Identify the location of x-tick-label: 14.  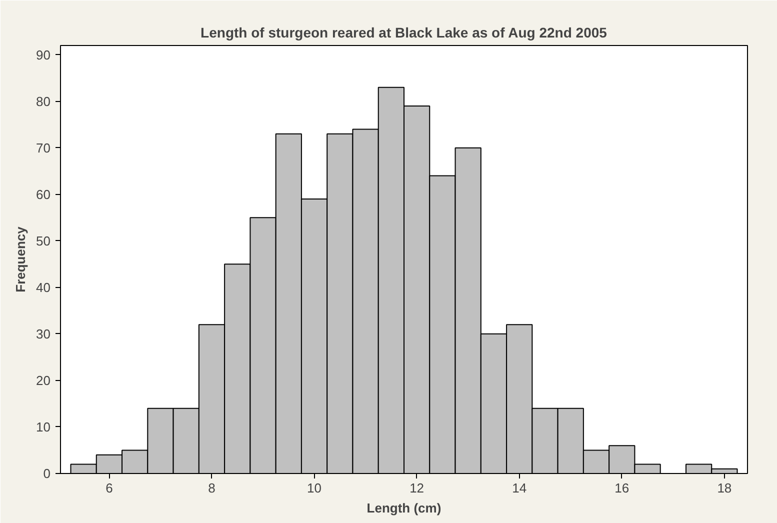
(519, 488).